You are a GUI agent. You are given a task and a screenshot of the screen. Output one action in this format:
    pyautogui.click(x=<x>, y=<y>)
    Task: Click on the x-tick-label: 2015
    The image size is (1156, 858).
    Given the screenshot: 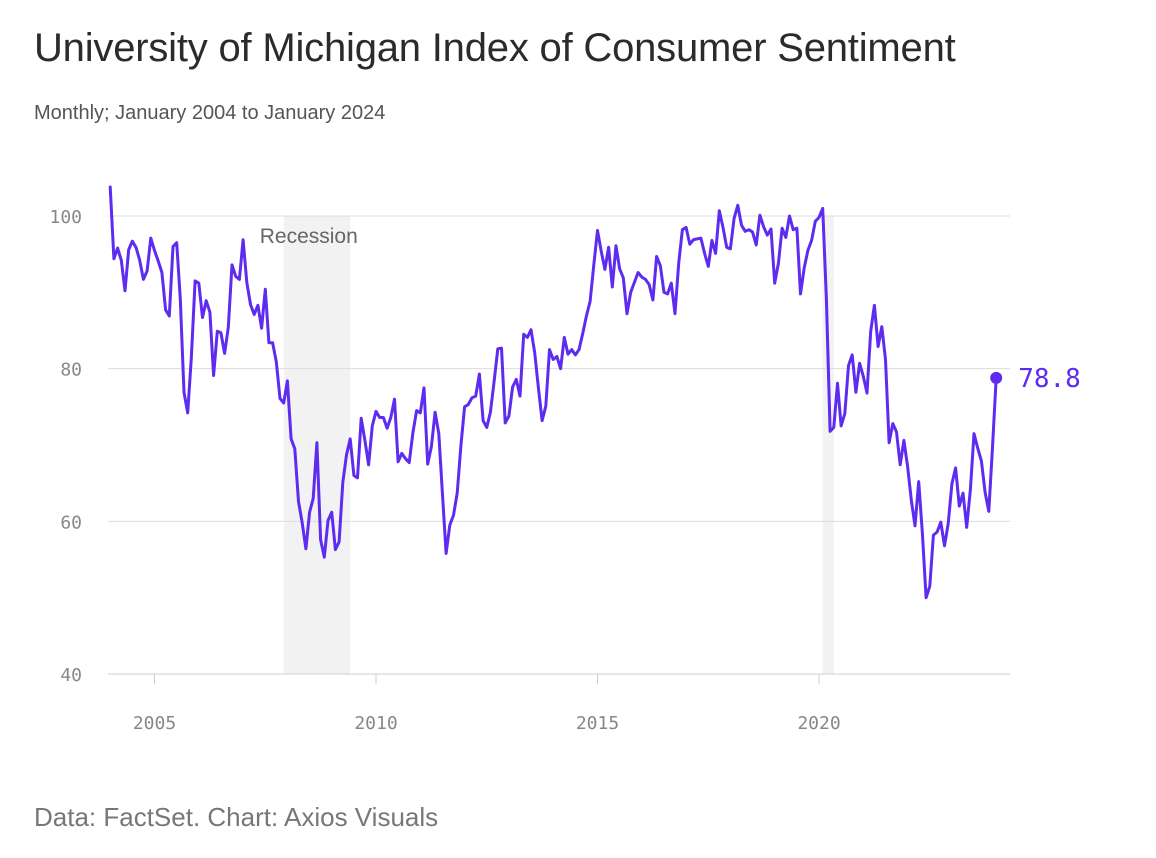 What is the action you would take?
    pyautogui.click(x=597, y=723)
    